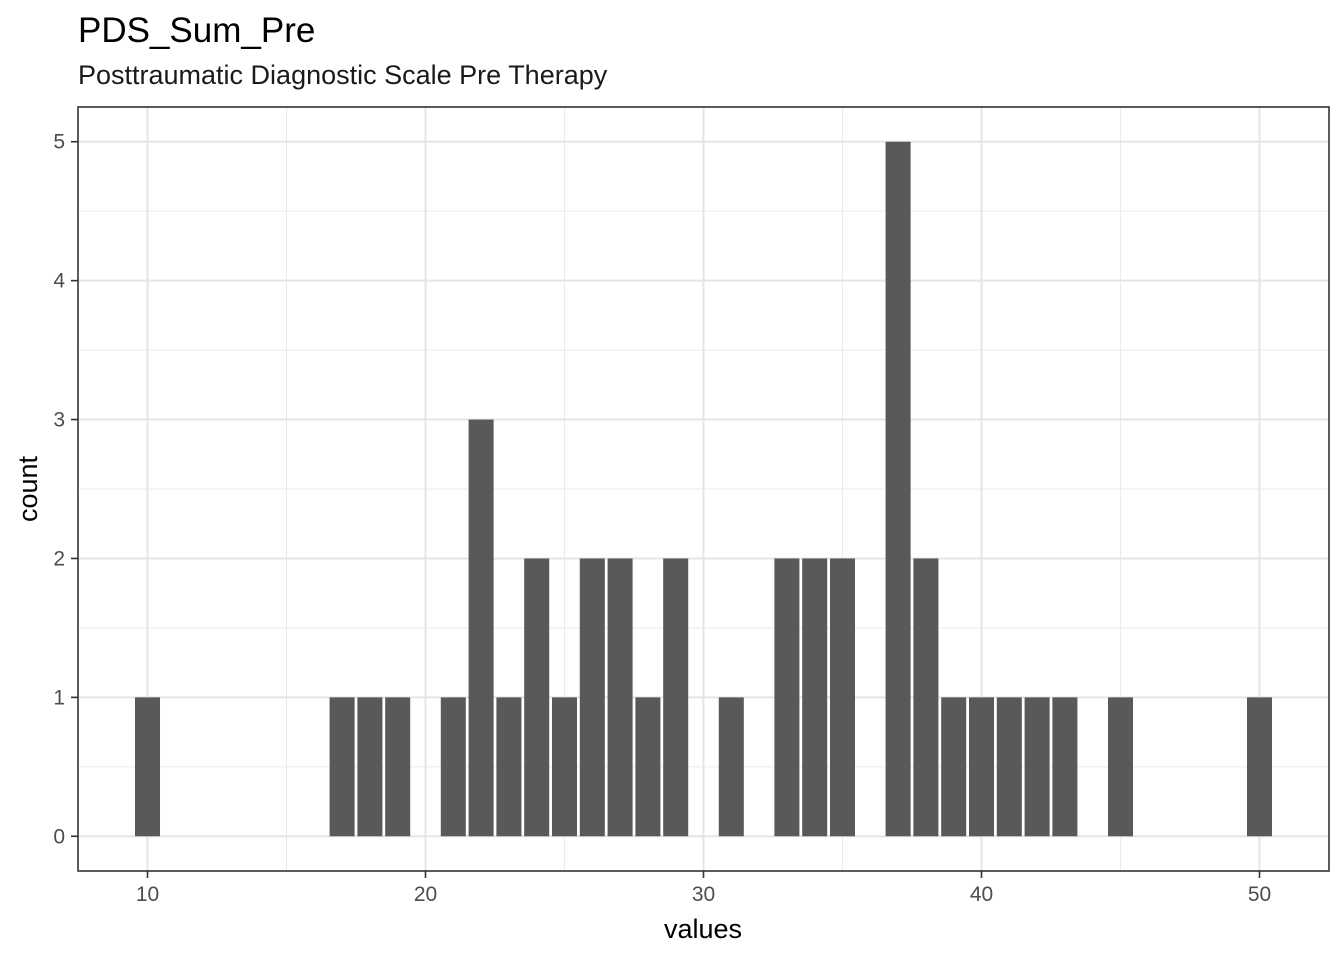  I want to click on x-tick-label: 20, so click(425, 894).